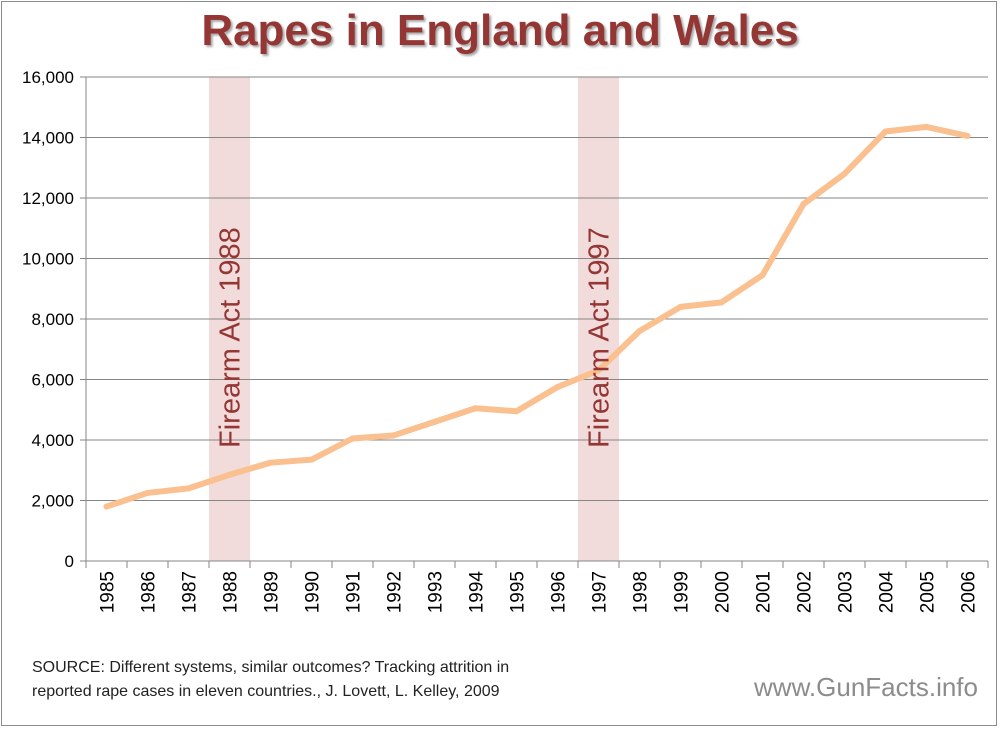 This screenshot has width=1000, height=729. What do you see at coordinates (231, 337) in the screenshot?
I see `annotation-label-1988: Firearm Act 1988` at bounding box center [231, 337].